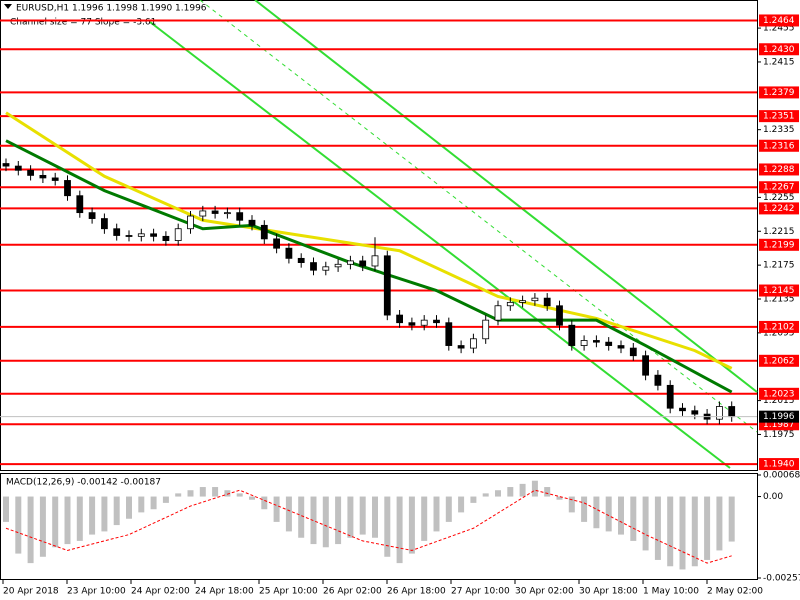  I want to click on y-tick-label: 1.2015, so click(779, 401).